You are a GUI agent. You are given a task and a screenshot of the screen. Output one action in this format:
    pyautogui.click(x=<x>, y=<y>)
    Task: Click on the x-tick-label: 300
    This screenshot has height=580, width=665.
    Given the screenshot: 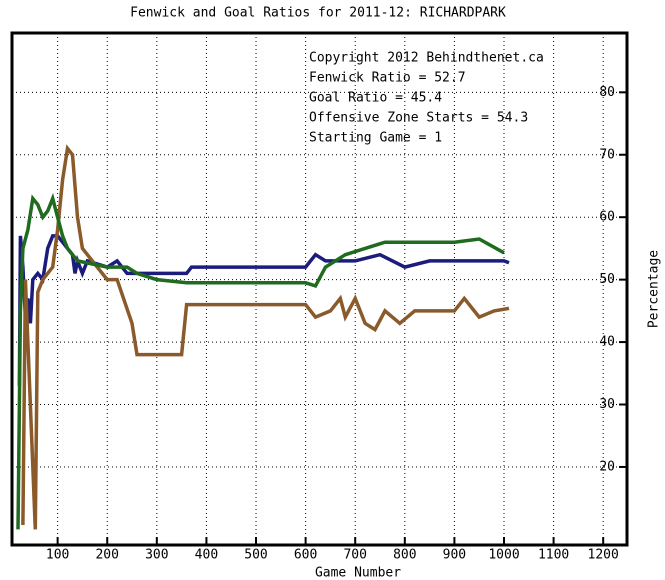 What is the action you would take?
    pyautogui.click(x=156, y=555)
    